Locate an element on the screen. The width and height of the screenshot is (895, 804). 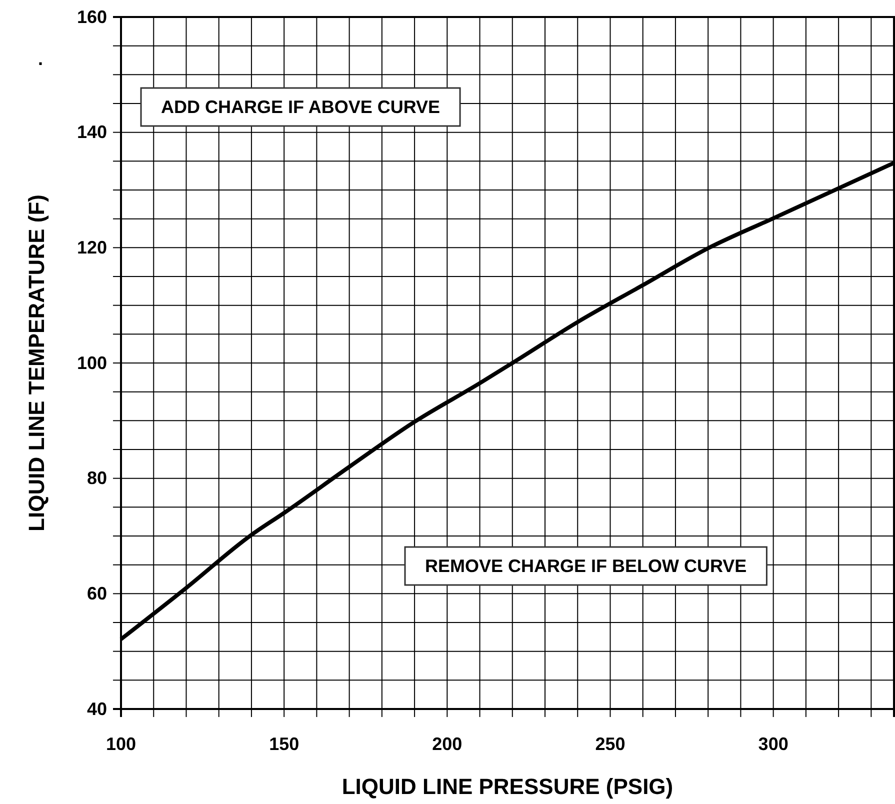
y-axis-title: LIQUID LINE TEMPERATURE (F) is located at coordinates (36, 363).